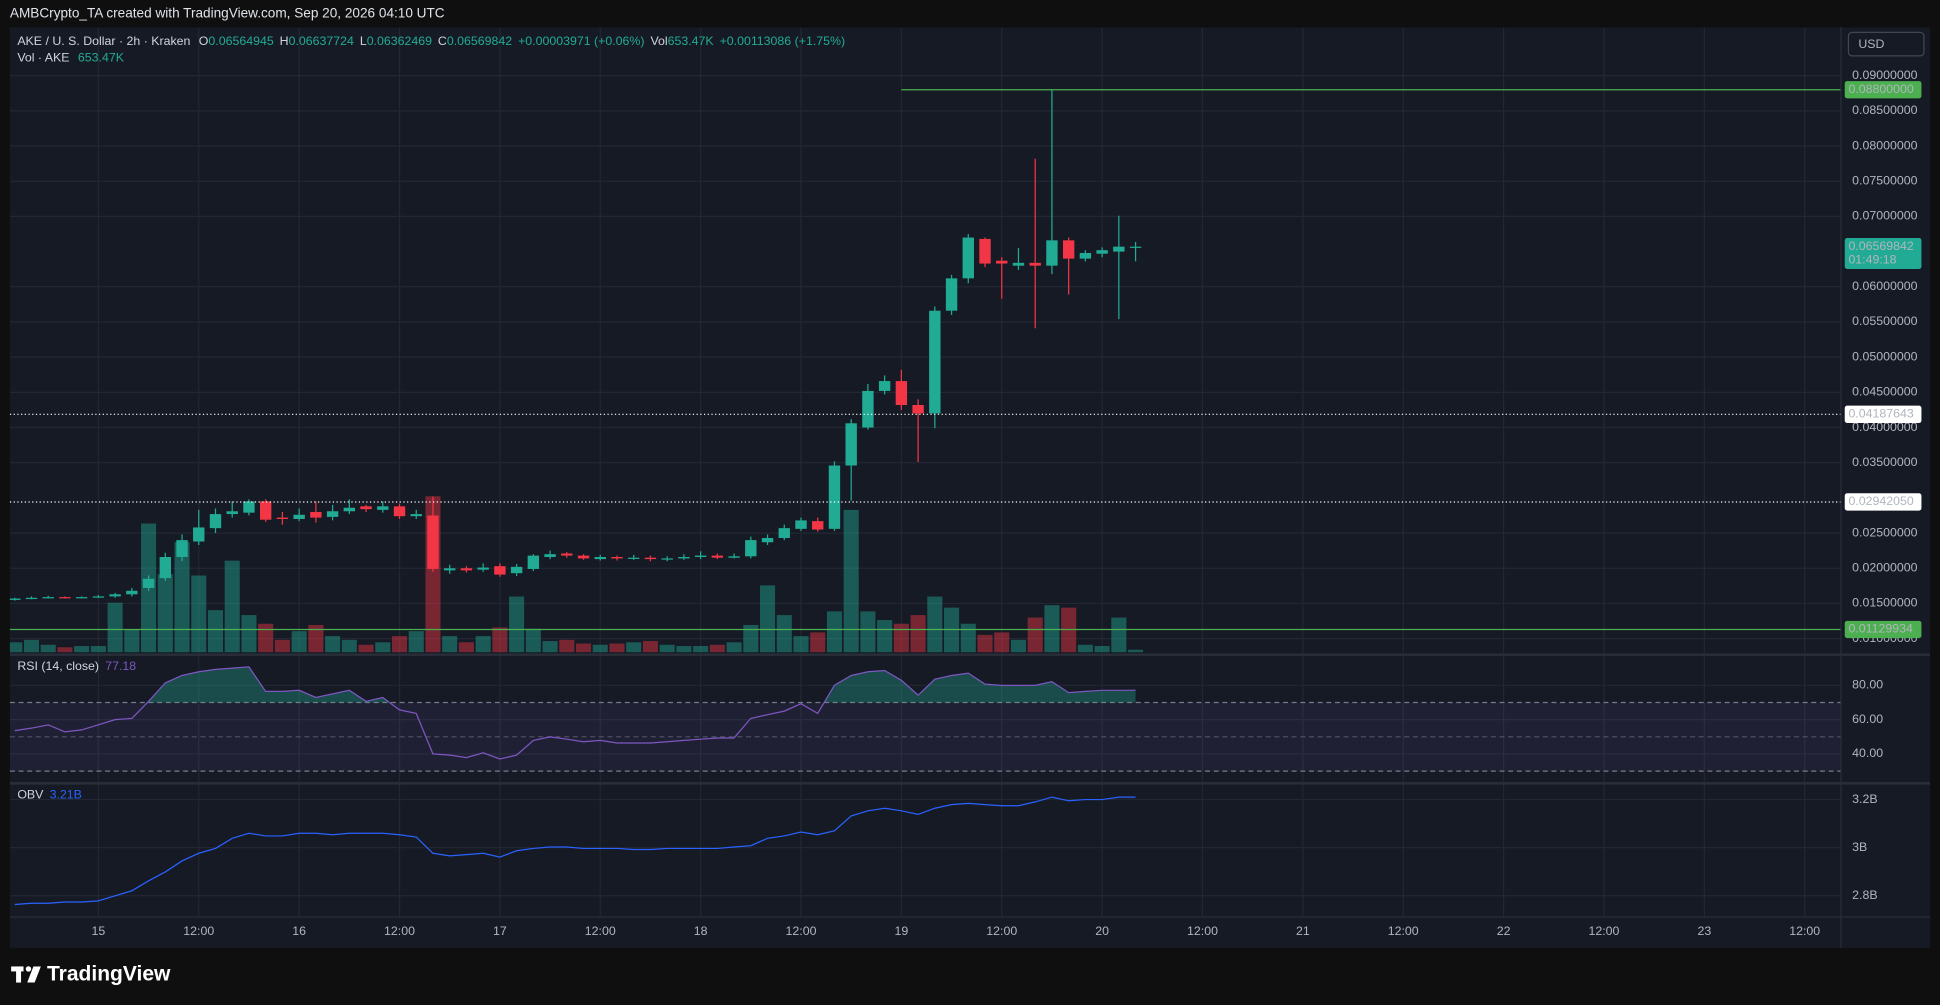  I want to click on pane-legend: RSI (14, close) 77.18, so click(76, 666).